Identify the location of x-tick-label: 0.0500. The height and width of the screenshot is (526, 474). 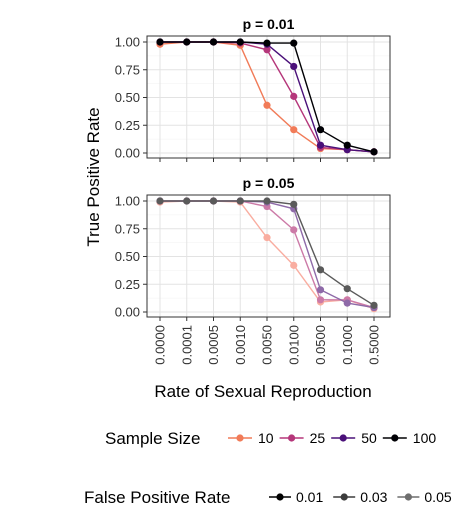
(320, 345).